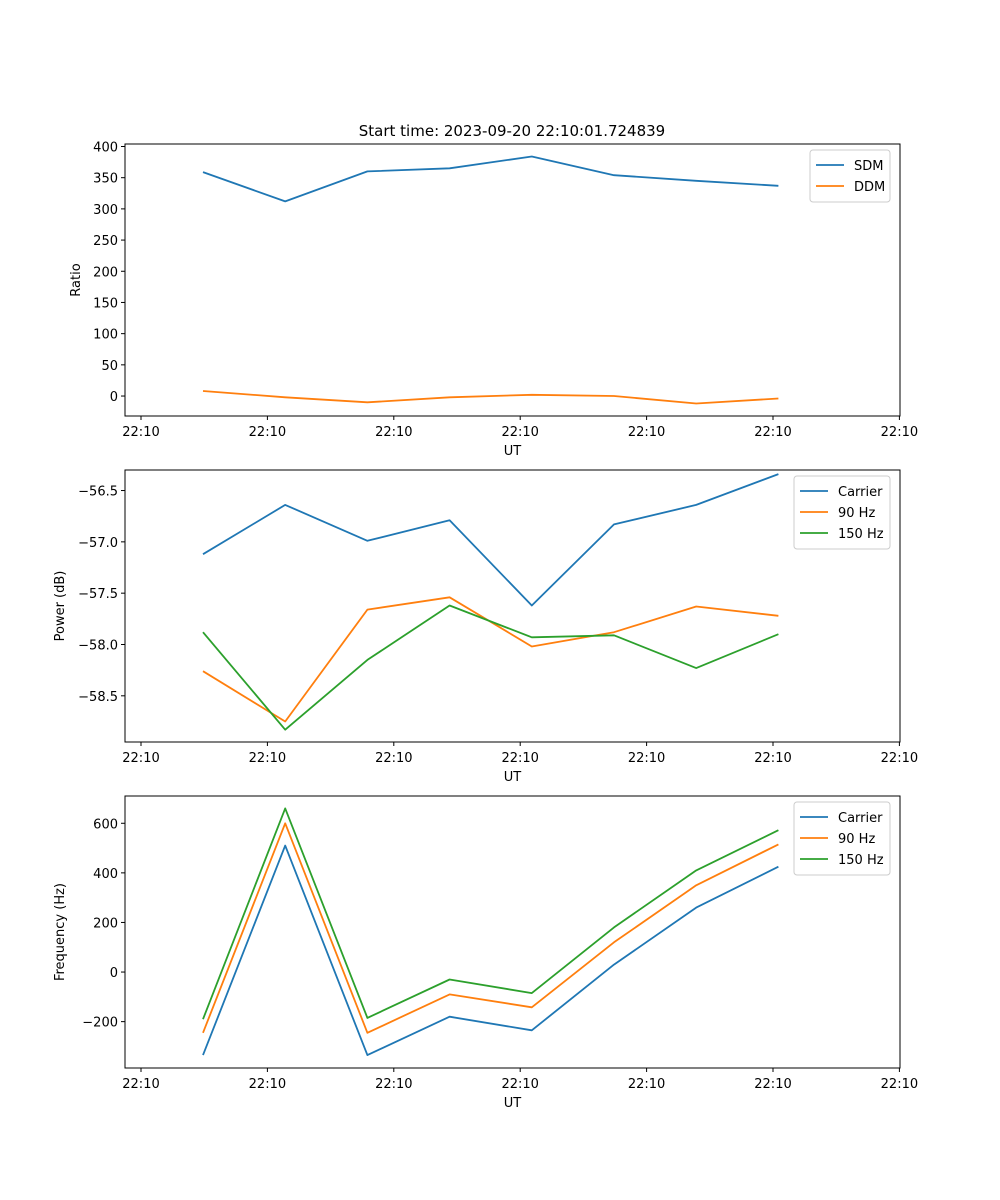 Image resolution: width=1000 pixels, height=1200 pixels. I want to click on y-tick-label: 600, so click(105, 824).